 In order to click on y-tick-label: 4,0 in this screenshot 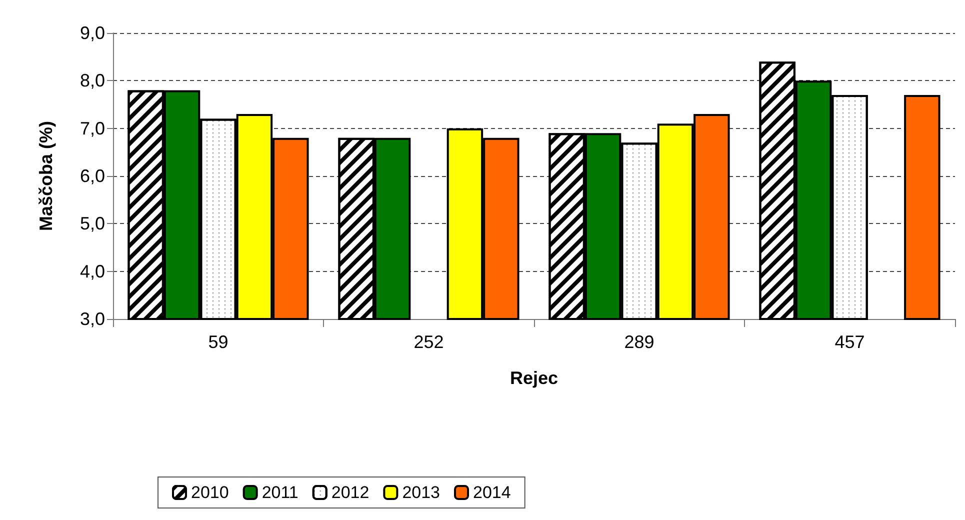, I will do `click(92, 271)`.